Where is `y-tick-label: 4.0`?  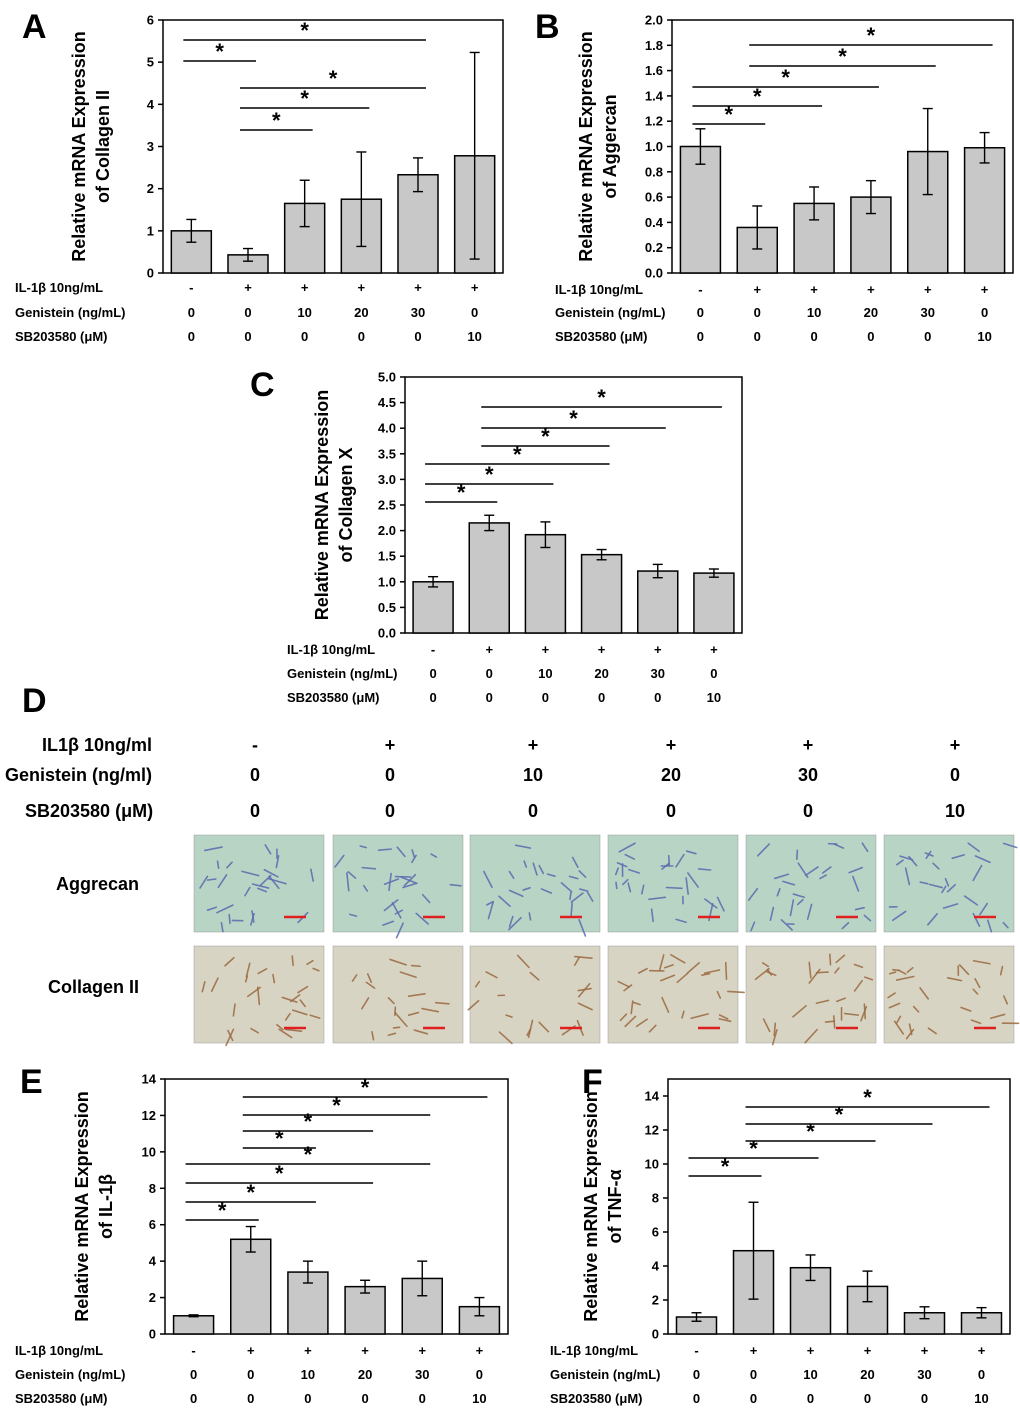 y-tick-label: 4.0 is located at coordinates (387, 428).